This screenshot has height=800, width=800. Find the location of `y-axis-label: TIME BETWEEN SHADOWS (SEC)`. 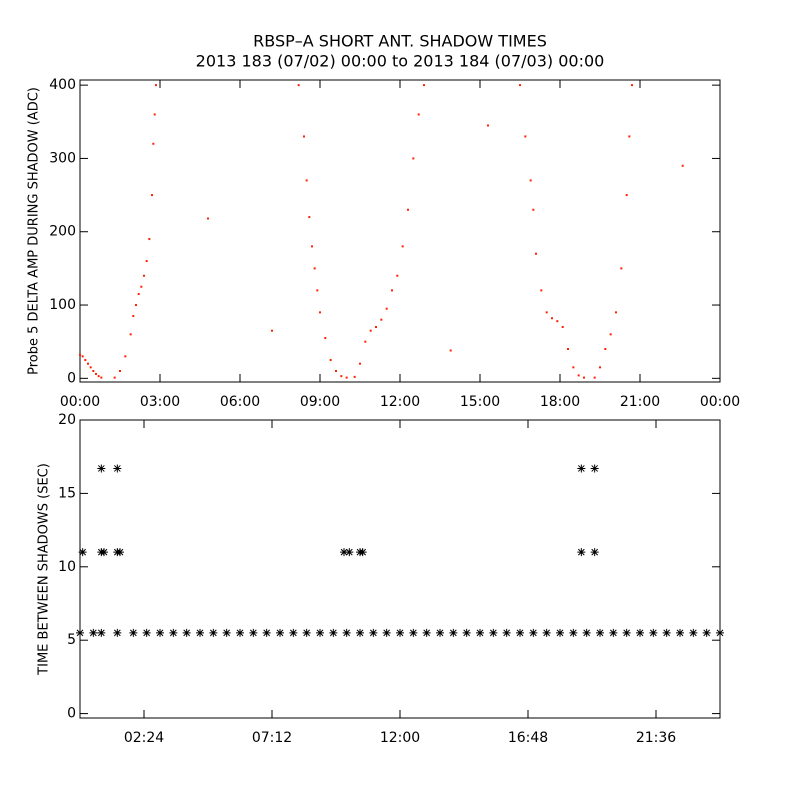

y-axis-label: TIME BETWEEN SHADOWS (SEC) is located at coordinates (44, 569).